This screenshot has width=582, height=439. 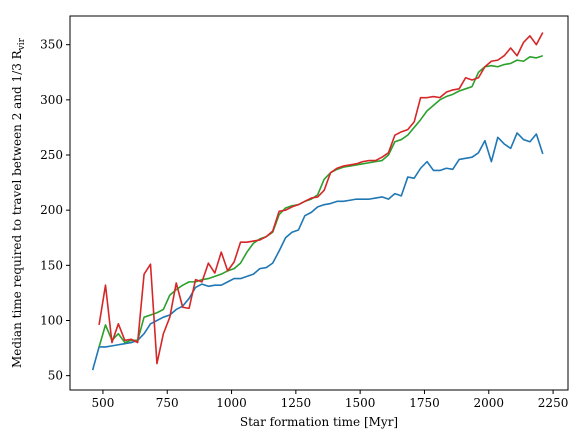 What do you see at coordinates (51, 155) in the screenshot?
I see `y-tick-label: 250` at bounding box center [51, 155].